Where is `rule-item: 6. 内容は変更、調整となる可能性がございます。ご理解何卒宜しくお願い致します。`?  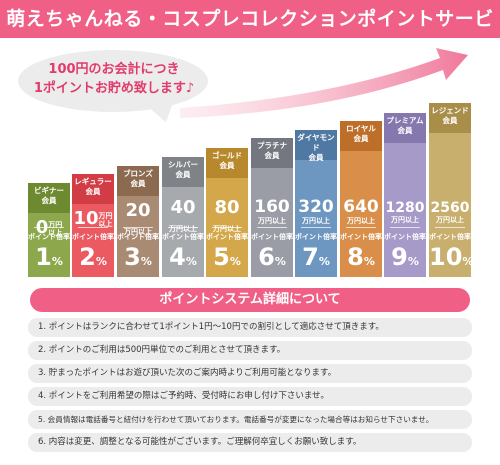
rule-item: 6. 内容は変更、調整となる可能性がございます。ご理解何卒宜しくお願い致します。 is located at coordinates (250, 442).